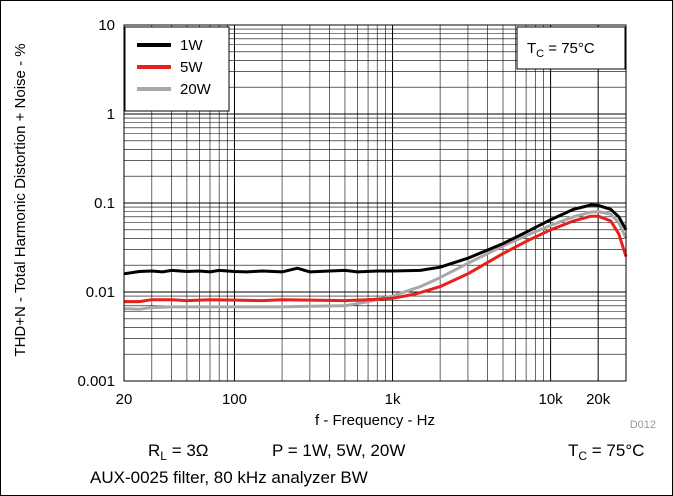  I want to click on tc-rest: = 75°C, so click(616, 450).